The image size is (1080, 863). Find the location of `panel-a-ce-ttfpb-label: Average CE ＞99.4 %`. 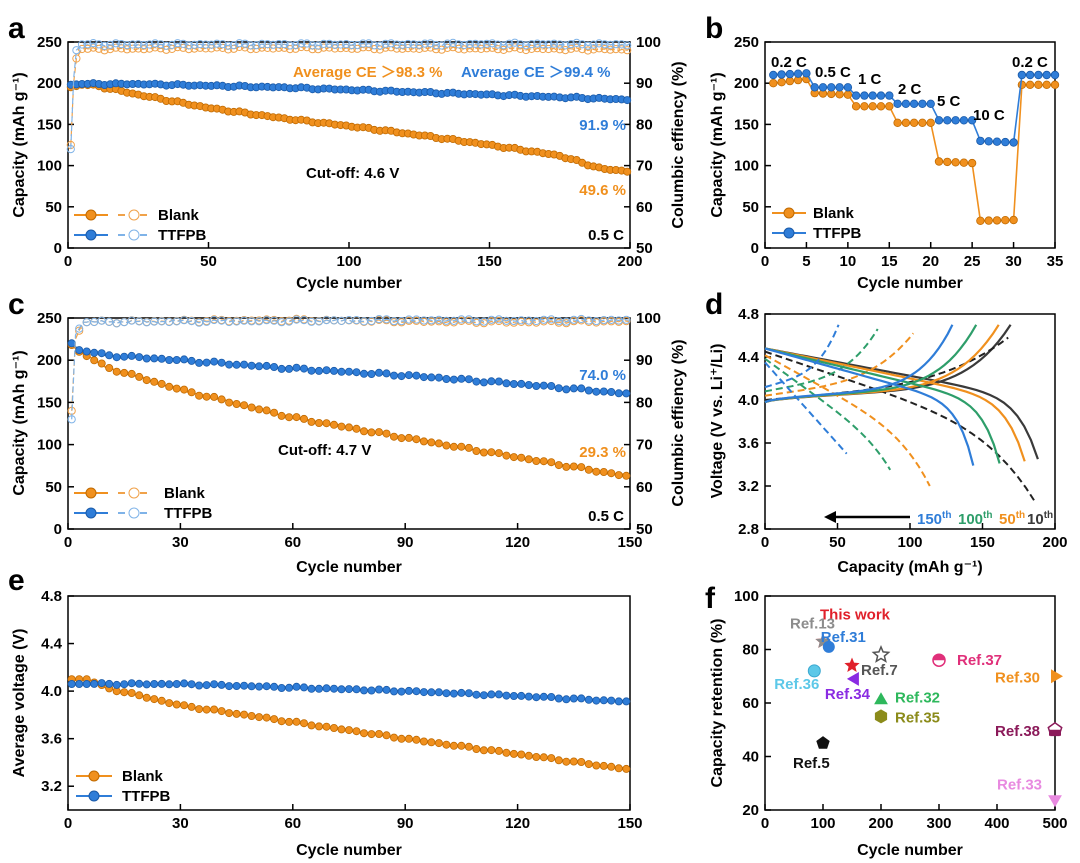

panel-a-ce-ttfpb-label: Average CE ＞99.4 % is located at coordinates (536, 72).